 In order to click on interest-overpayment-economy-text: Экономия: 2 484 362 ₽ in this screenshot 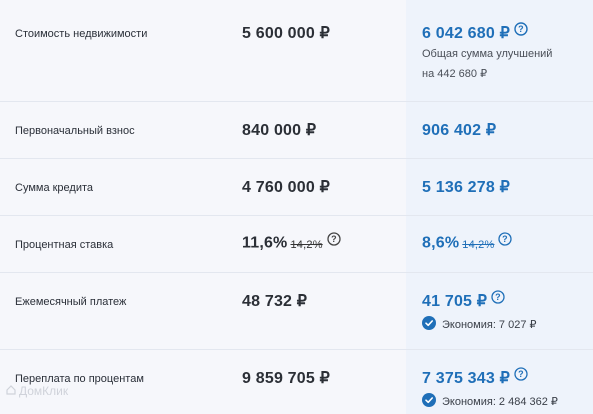, I will do `click(500, 402)`.